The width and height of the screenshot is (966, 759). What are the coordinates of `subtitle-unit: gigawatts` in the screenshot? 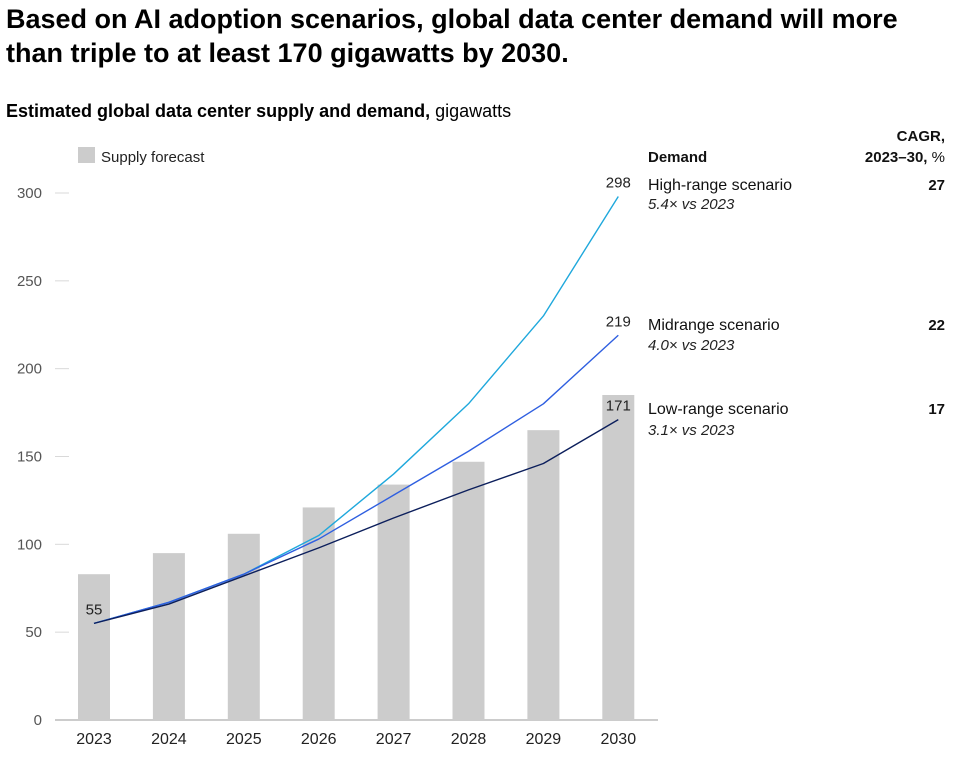 It's located at (473, 111).